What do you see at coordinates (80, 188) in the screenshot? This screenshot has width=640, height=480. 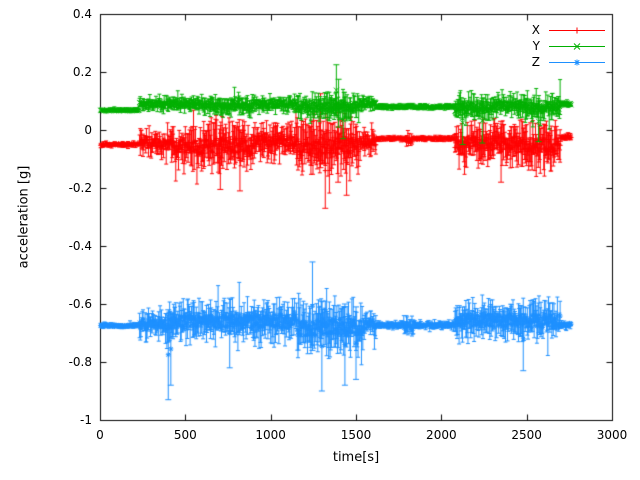 I see `y-tick-label: -0.2` at bounding box center [80, 188].